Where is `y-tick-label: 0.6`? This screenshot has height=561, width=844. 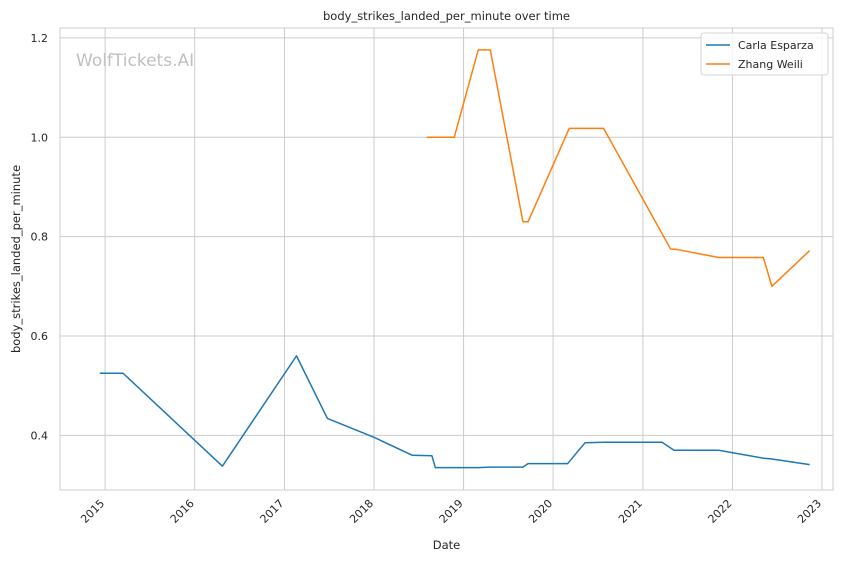 y-tick-label: 0.6 is located at coordinates (40, 336).